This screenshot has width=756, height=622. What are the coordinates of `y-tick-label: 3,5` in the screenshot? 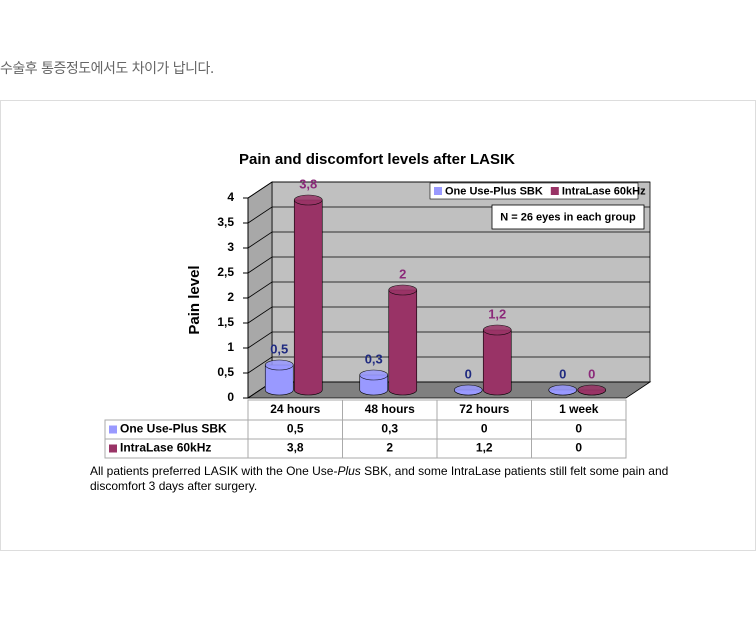 It's located at (225, 222).